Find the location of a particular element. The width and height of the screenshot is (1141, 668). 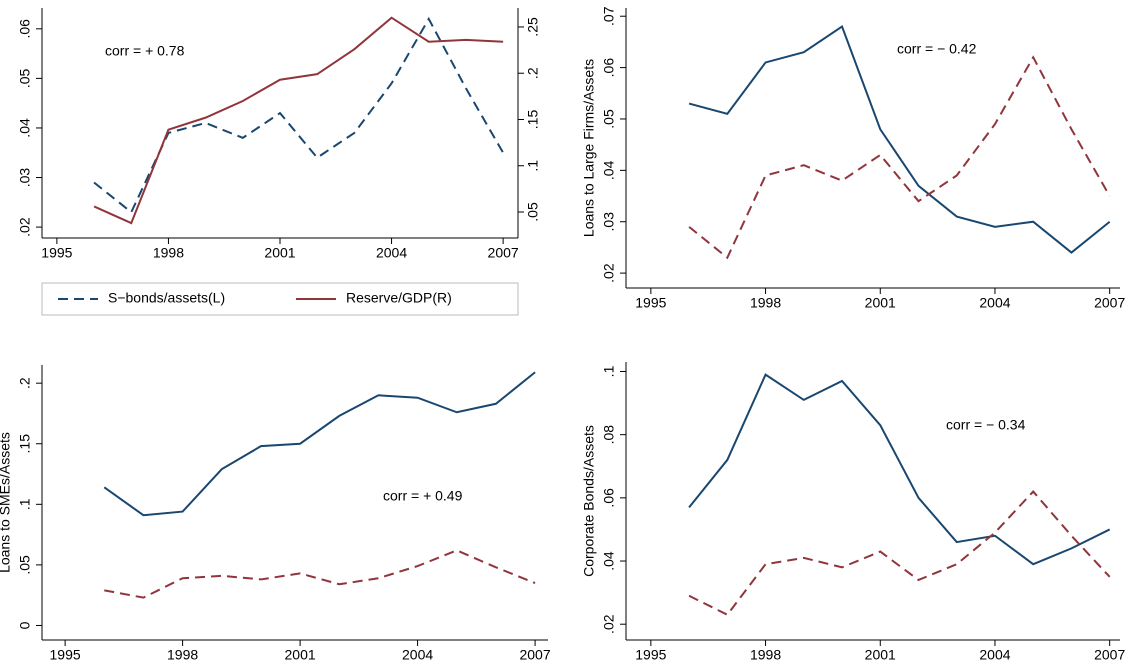

y2-tick-label: .2 is located at coordinates (533, 73).